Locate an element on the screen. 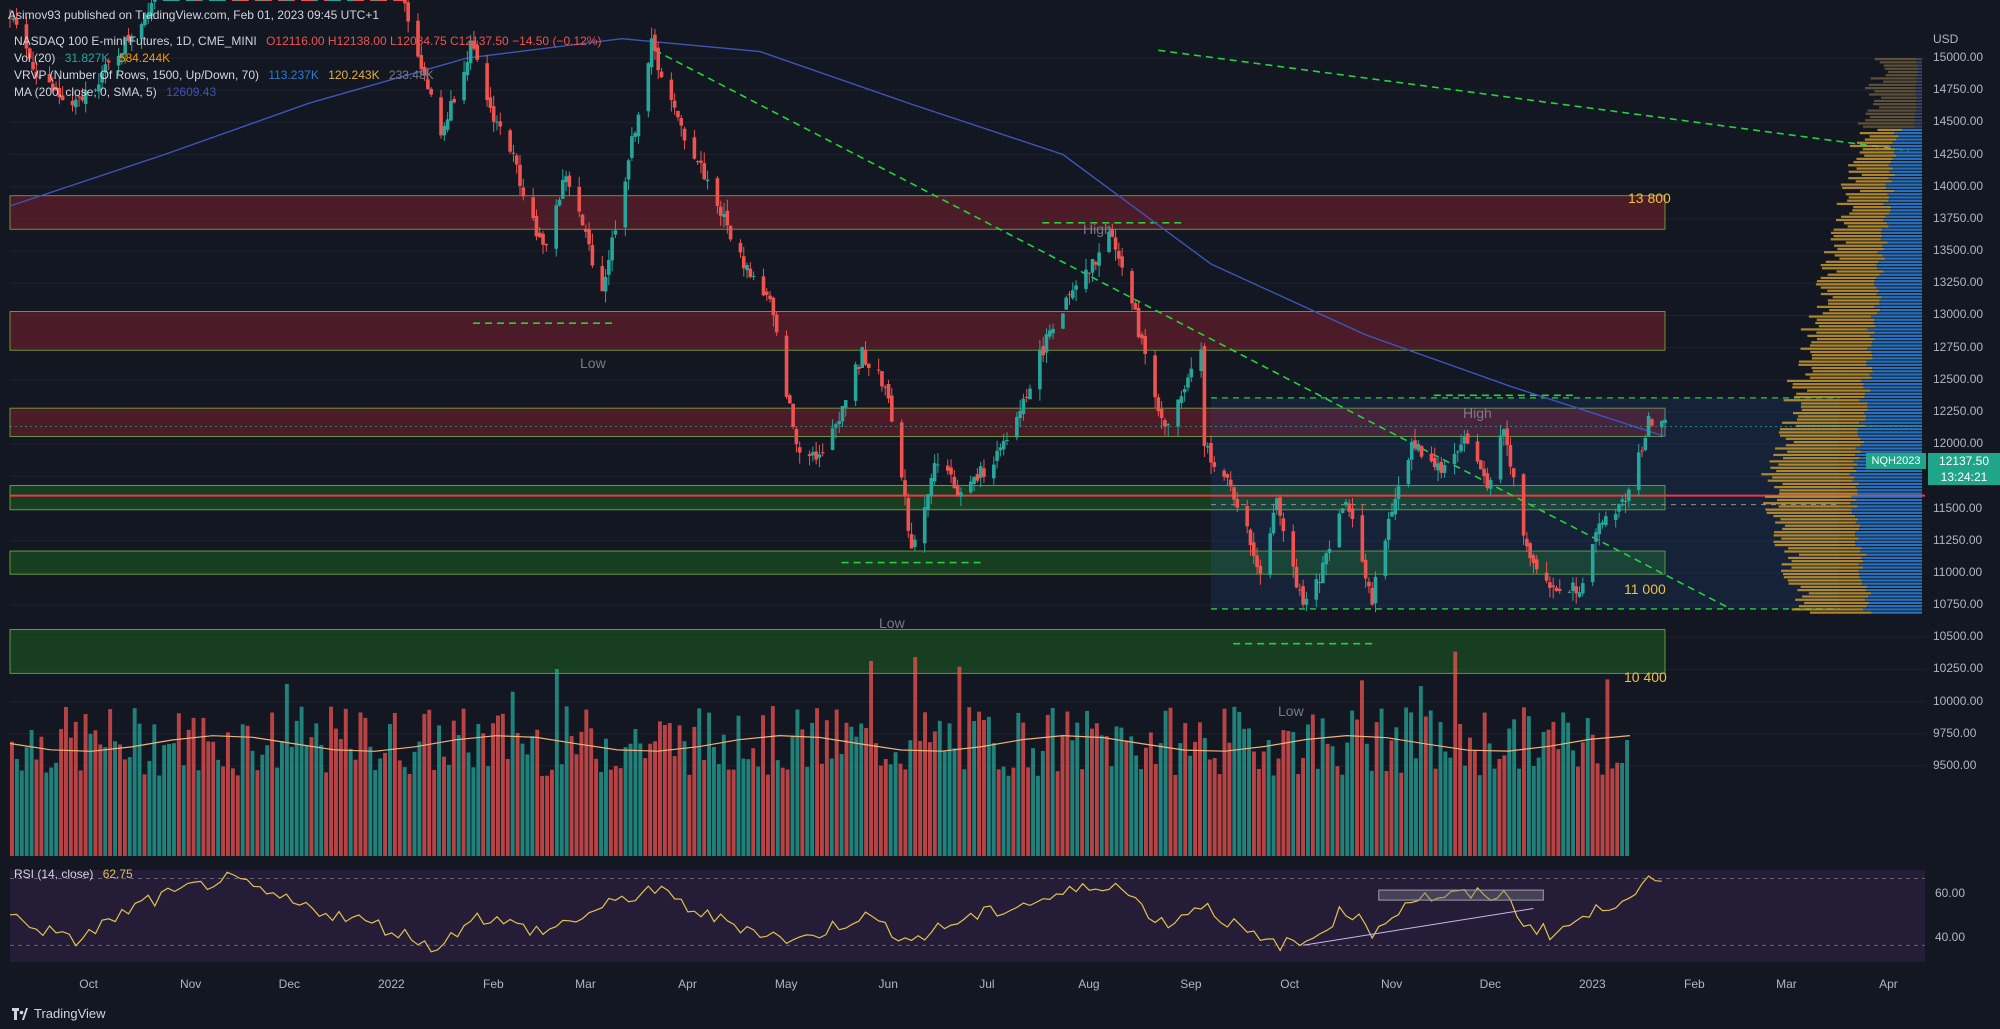  support-zone is located at coordinates (837, 497).